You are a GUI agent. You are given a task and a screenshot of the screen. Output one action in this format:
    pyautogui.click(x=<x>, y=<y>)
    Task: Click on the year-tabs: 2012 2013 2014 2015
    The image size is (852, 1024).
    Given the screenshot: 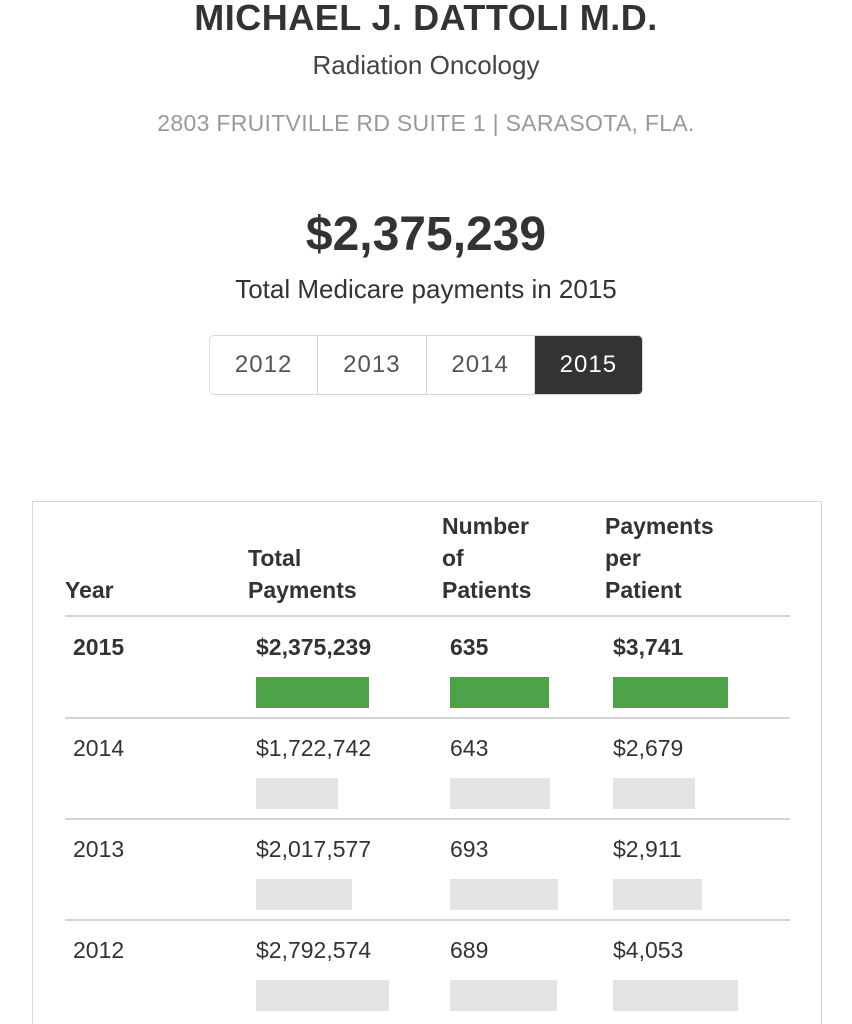 What is the action you would take?
    pyautogui.click(x=426, y=365)
    